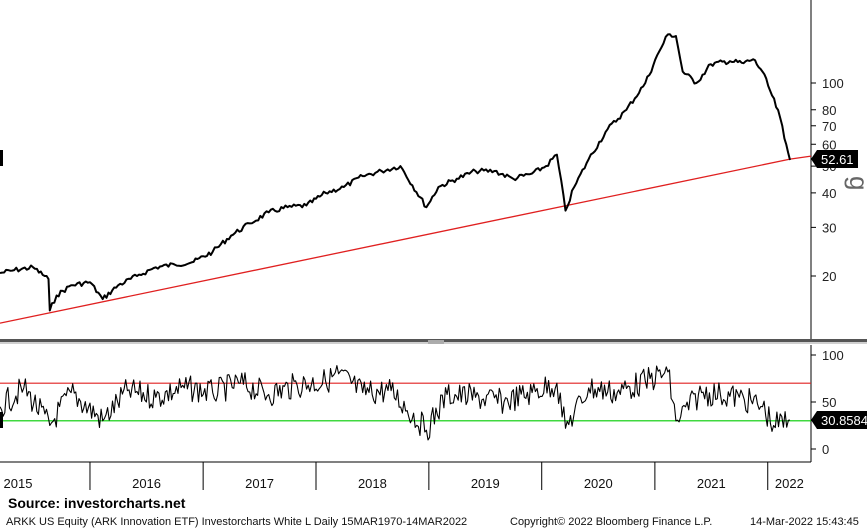  Describe the element at coordinates (1, 420) in the screenshot. I see `rsi-left-edge-marker` at that location.